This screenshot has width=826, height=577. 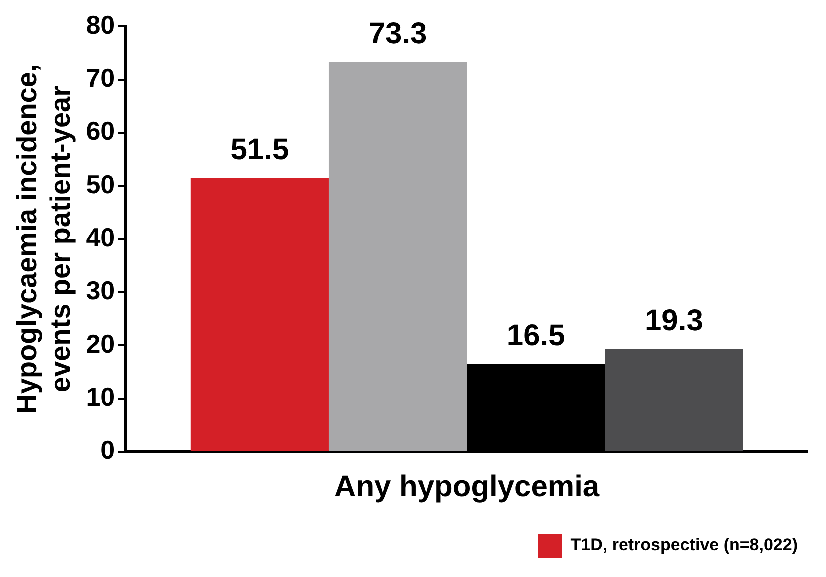 I want to click on y-tick-label: 50, so click(x=101, y=184).